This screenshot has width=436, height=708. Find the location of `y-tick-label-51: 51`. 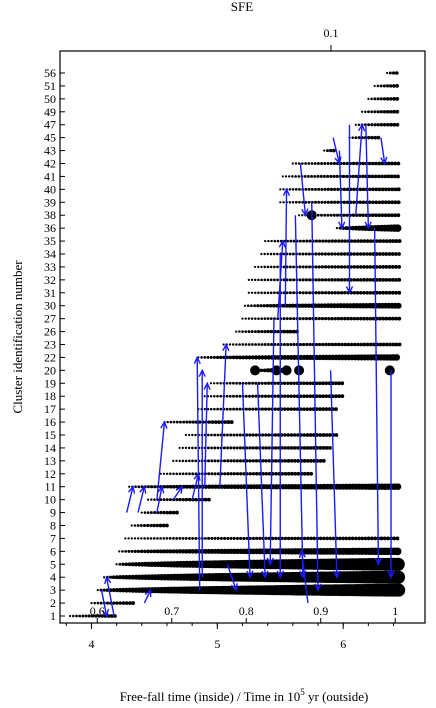

y-tick-label-51: 51 is located at coordinates (50, 86).